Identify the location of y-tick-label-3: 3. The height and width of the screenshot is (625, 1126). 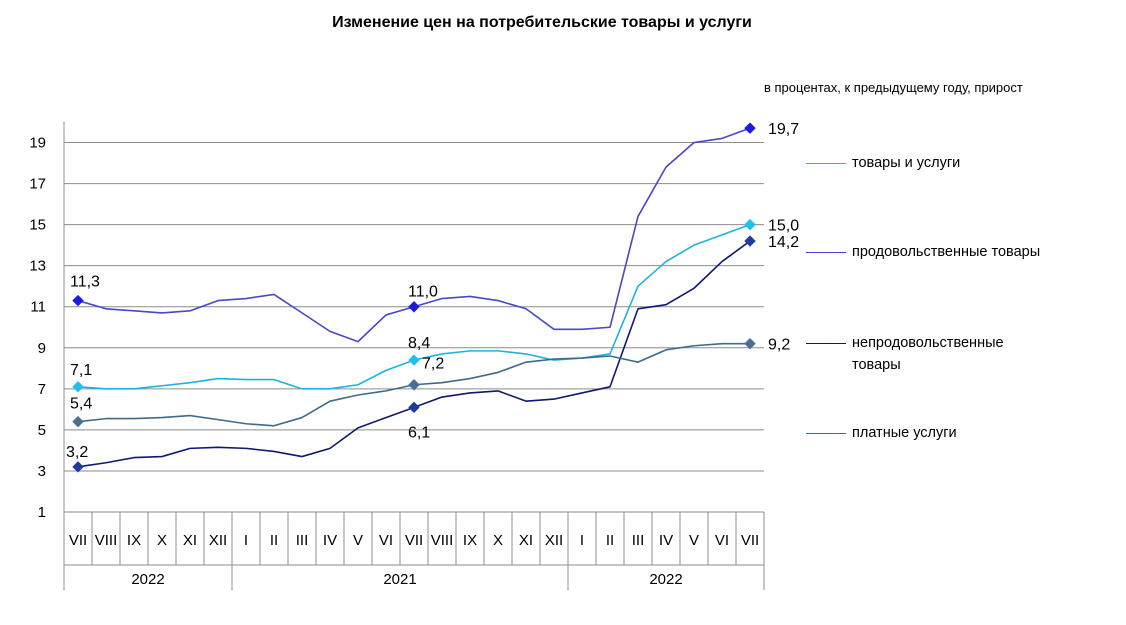
(42, 471).